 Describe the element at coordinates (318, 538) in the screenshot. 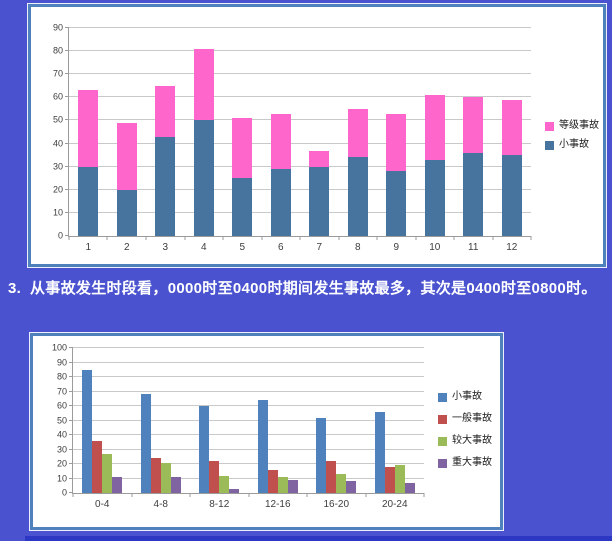

I see `bottom-divider-rule` at that location.